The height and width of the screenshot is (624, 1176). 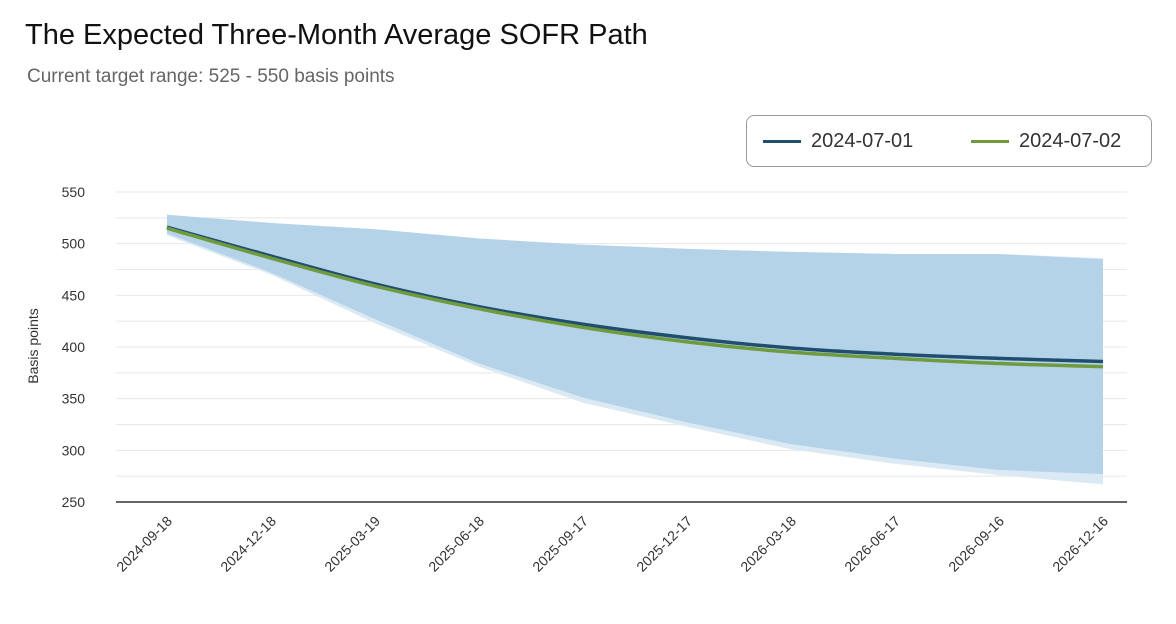 What do you see at coordinates (74, 502) in the screenshot?
I see `y-tick-label: 250` at bounding box center [74, 502].